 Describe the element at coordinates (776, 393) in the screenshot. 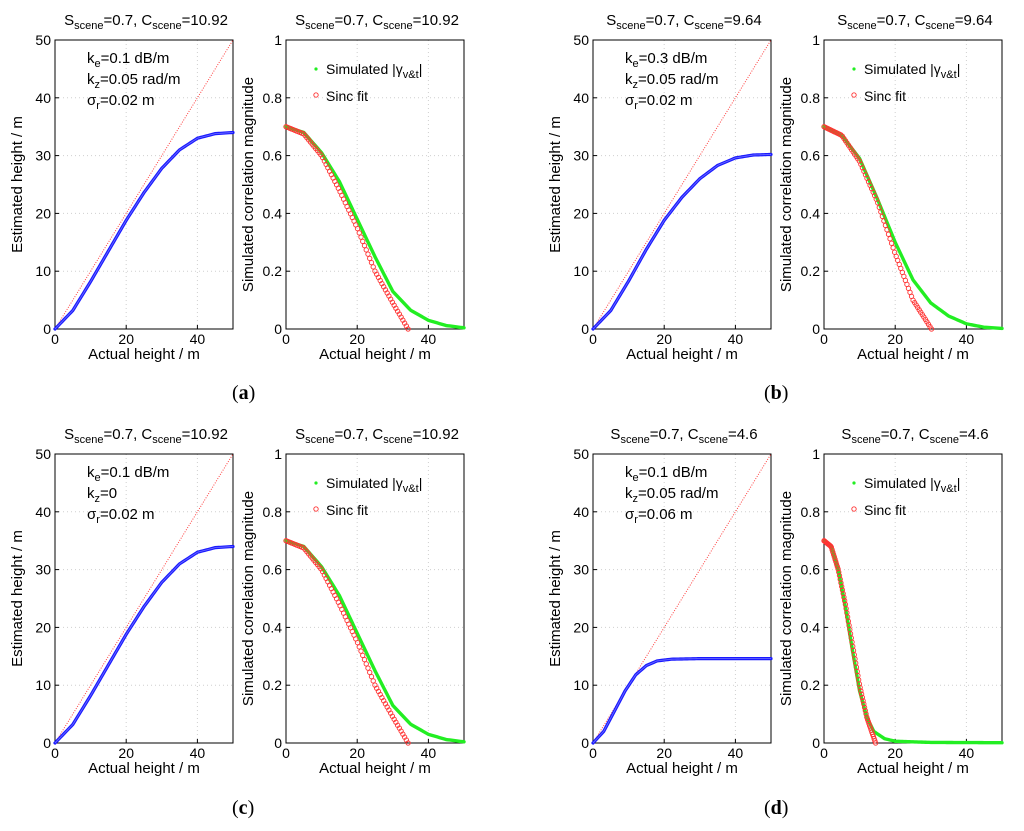

I see `panel-label-b: (b)` at that location.